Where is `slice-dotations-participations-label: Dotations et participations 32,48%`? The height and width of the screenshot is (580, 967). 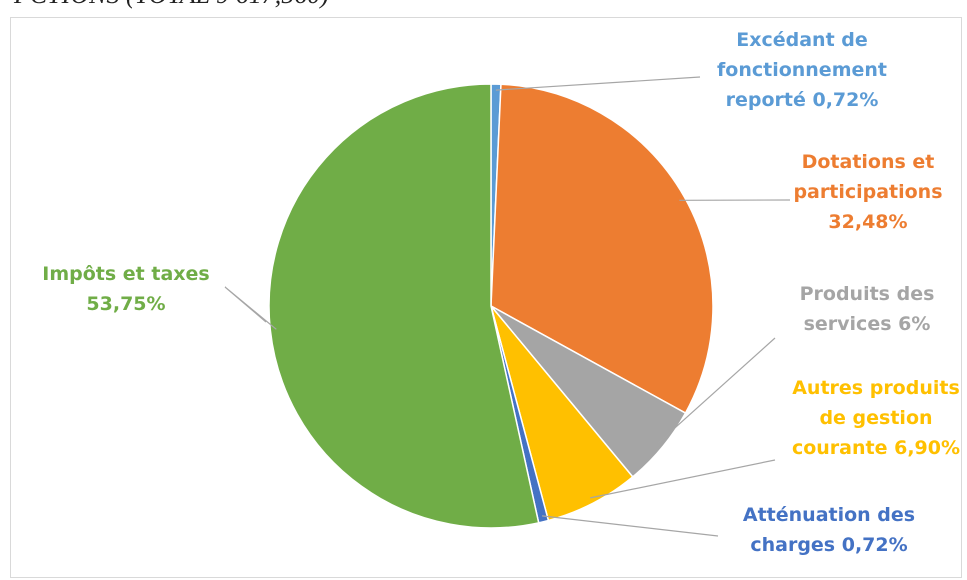 slice-dotations-participations-label: Dotations et participations 32,48% is located at coordinates (867, 192).